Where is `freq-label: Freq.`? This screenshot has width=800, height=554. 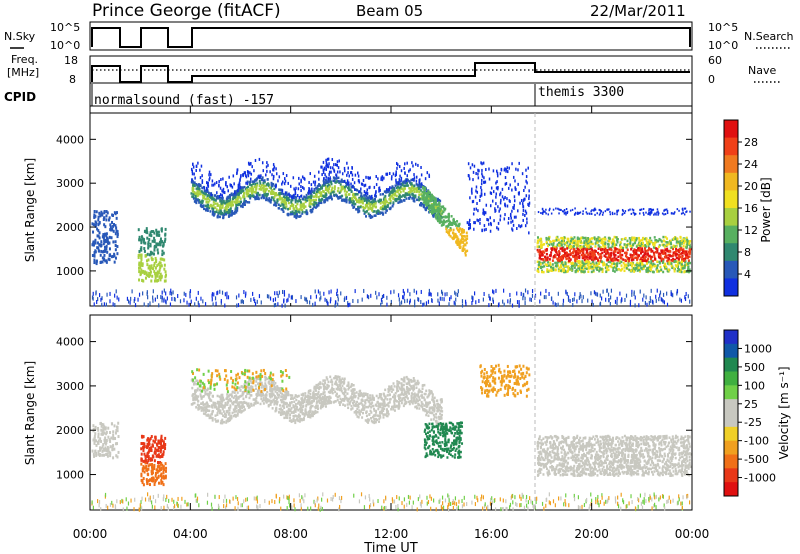 freq-label: Freq. is located at coordinates (24, 59).